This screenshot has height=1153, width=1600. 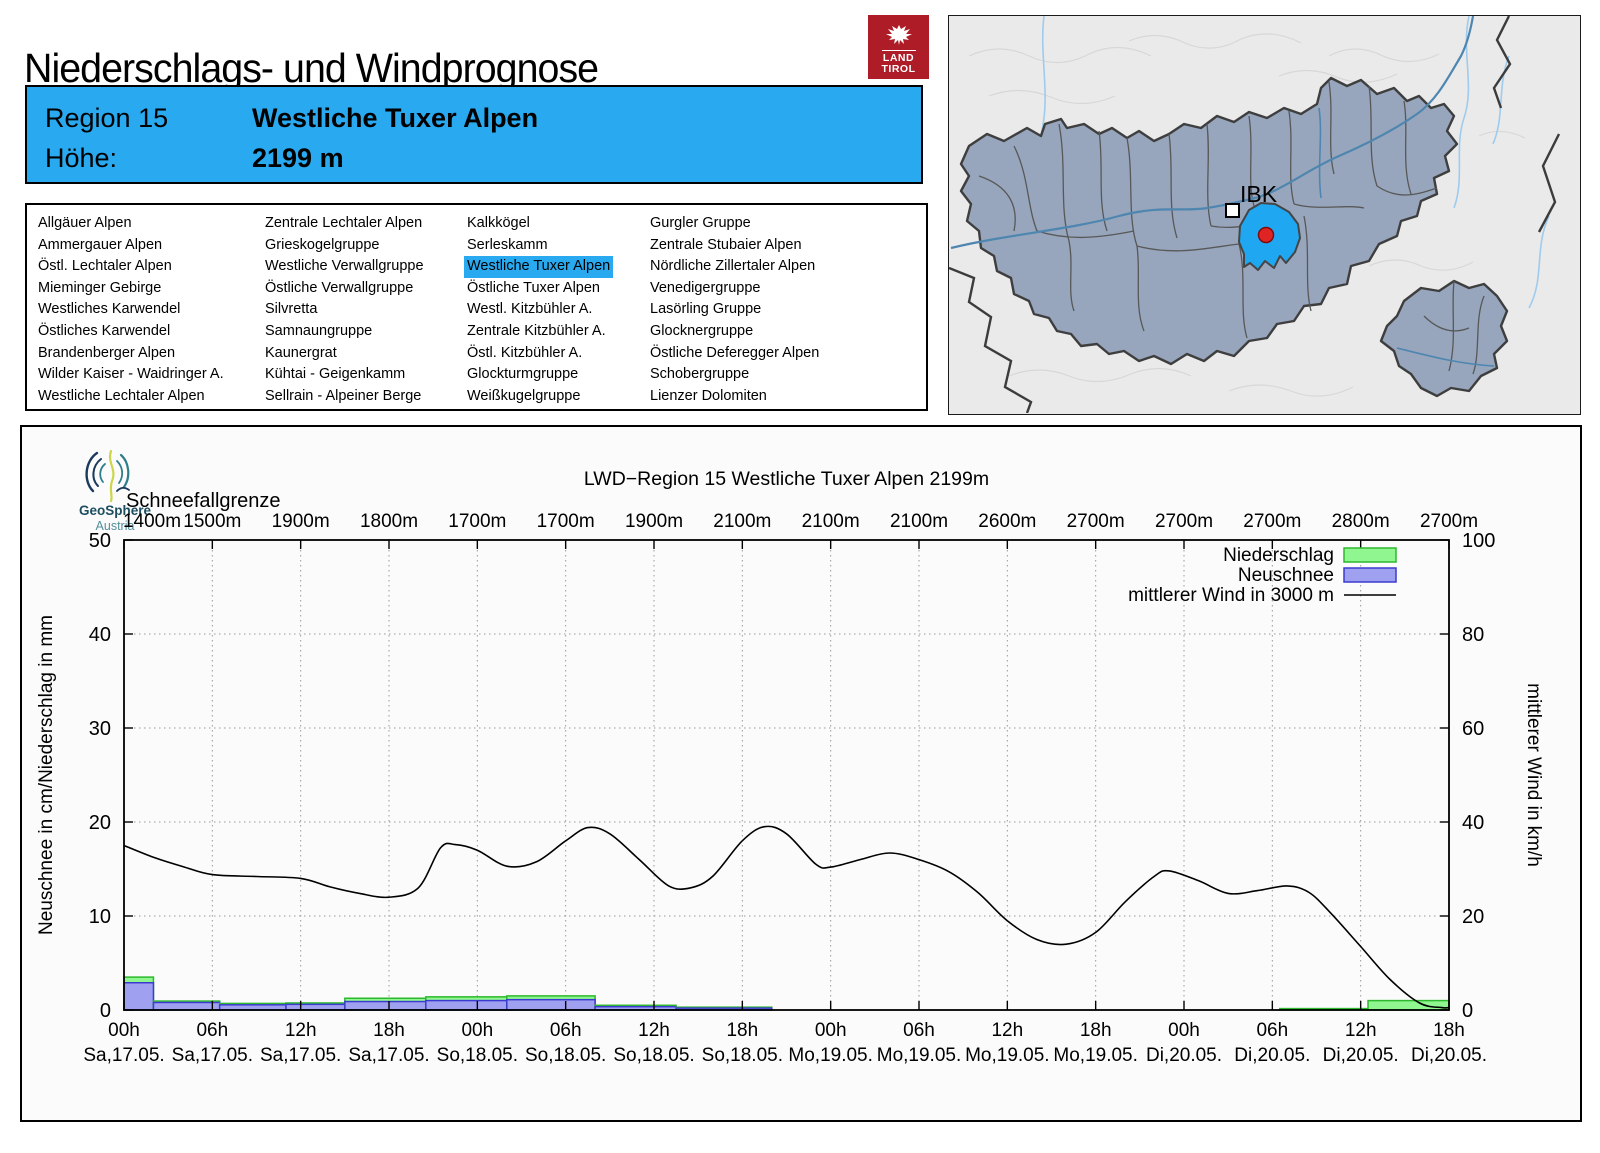 What do you see at coordinates (523, 374) in the screenshot?
I see `region-list-item: Glockturmgruppe` at bounding box center [523, 374].